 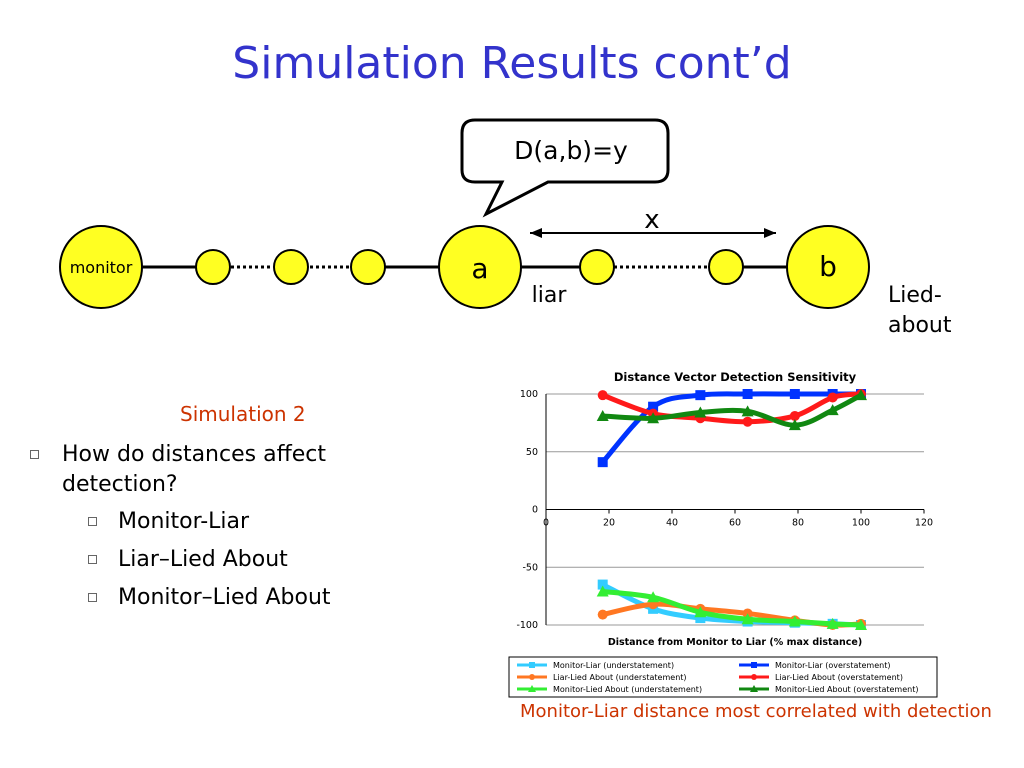 I want to click on speech-bubble-text: D(a,b)=y, so click(x=571, y=150).